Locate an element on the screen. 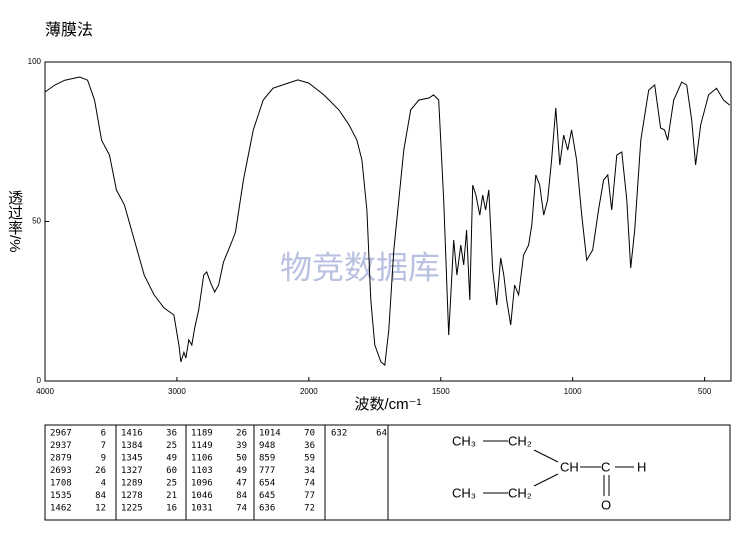 This screenshot has height=544, width=748. peak-wavenumber: 1014 is located at coordinates (270, 434).